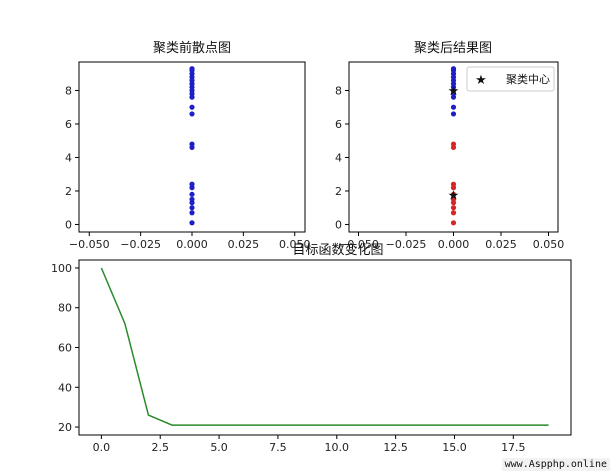  I want to click on x-tick-label: 12.5, so click(395, 447).